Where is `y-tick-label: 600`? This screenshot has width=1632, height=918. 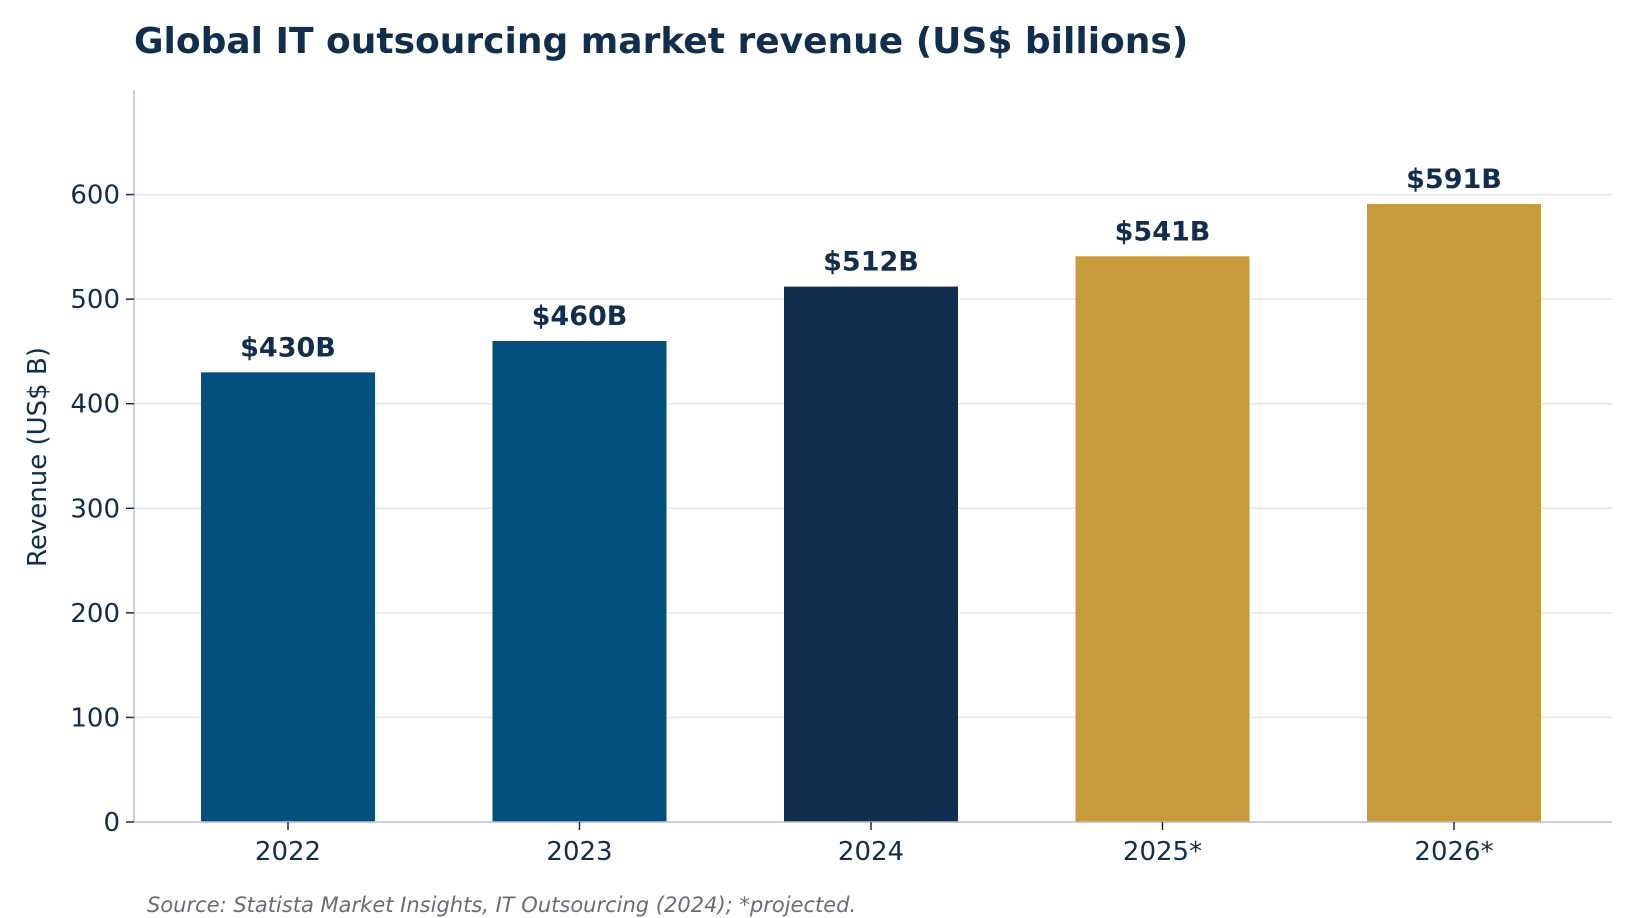 y-tick-label: 600 is located at coordinates (95, 196).